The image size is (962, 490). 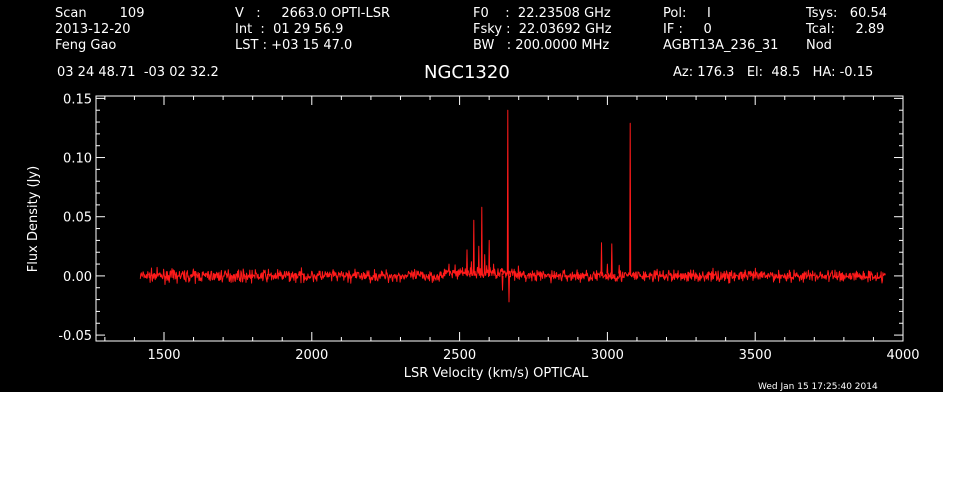 I want to click on x-axis-label: LSR Velocity (km/s) OPTICAL, so click(x=496, y=373).